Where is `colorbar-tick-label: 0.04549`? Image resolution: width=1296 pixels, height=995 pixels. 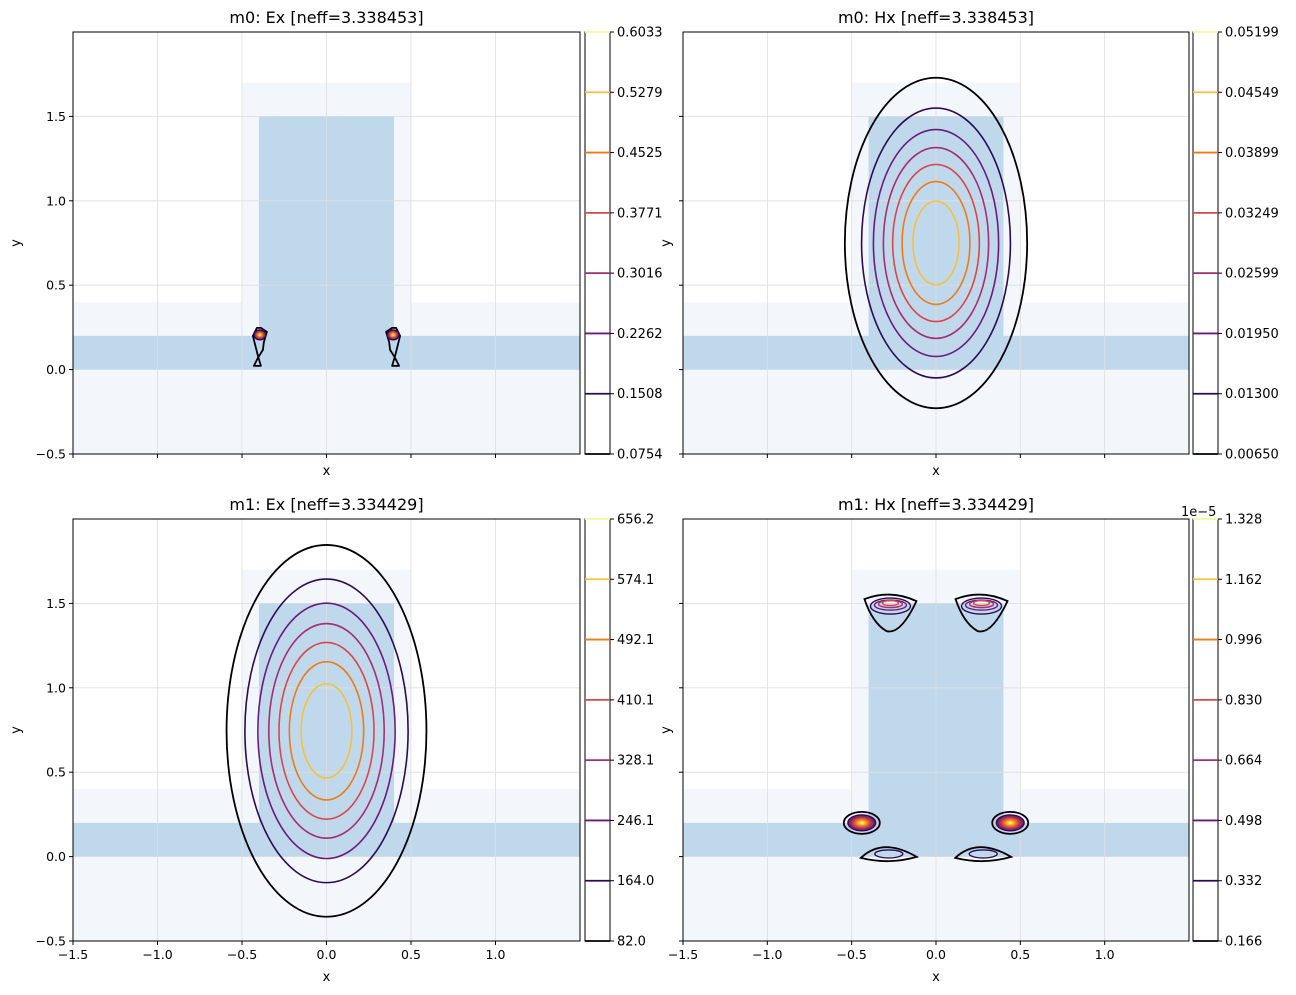 colorbar-tick-label: 0.04549 is located at coordinates (1252, 93).